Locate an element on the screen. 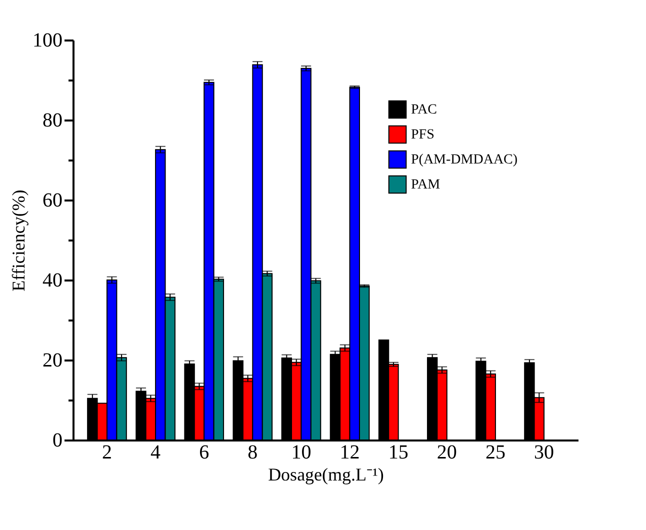 The width and height of the screenshot is (646, 530). y-tick-label: 80 is located at coordinates (52, 121).